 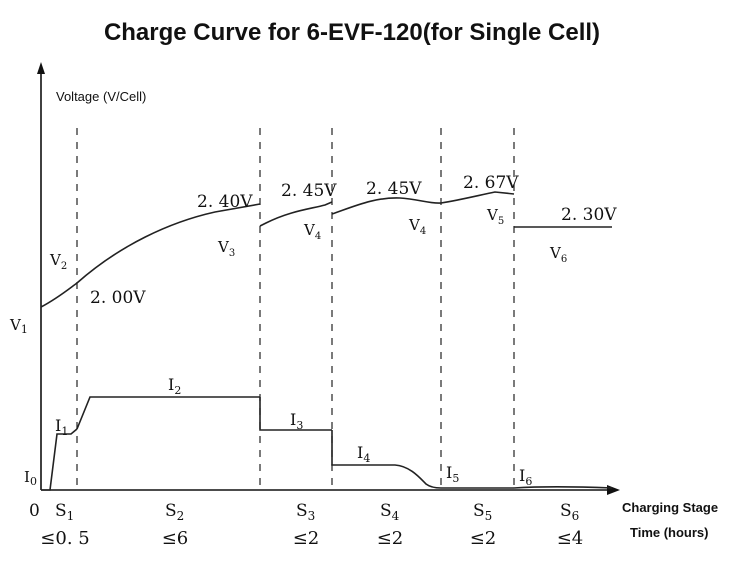 I want to click on stage-label-sub: 4, so click(x=396, y=516).